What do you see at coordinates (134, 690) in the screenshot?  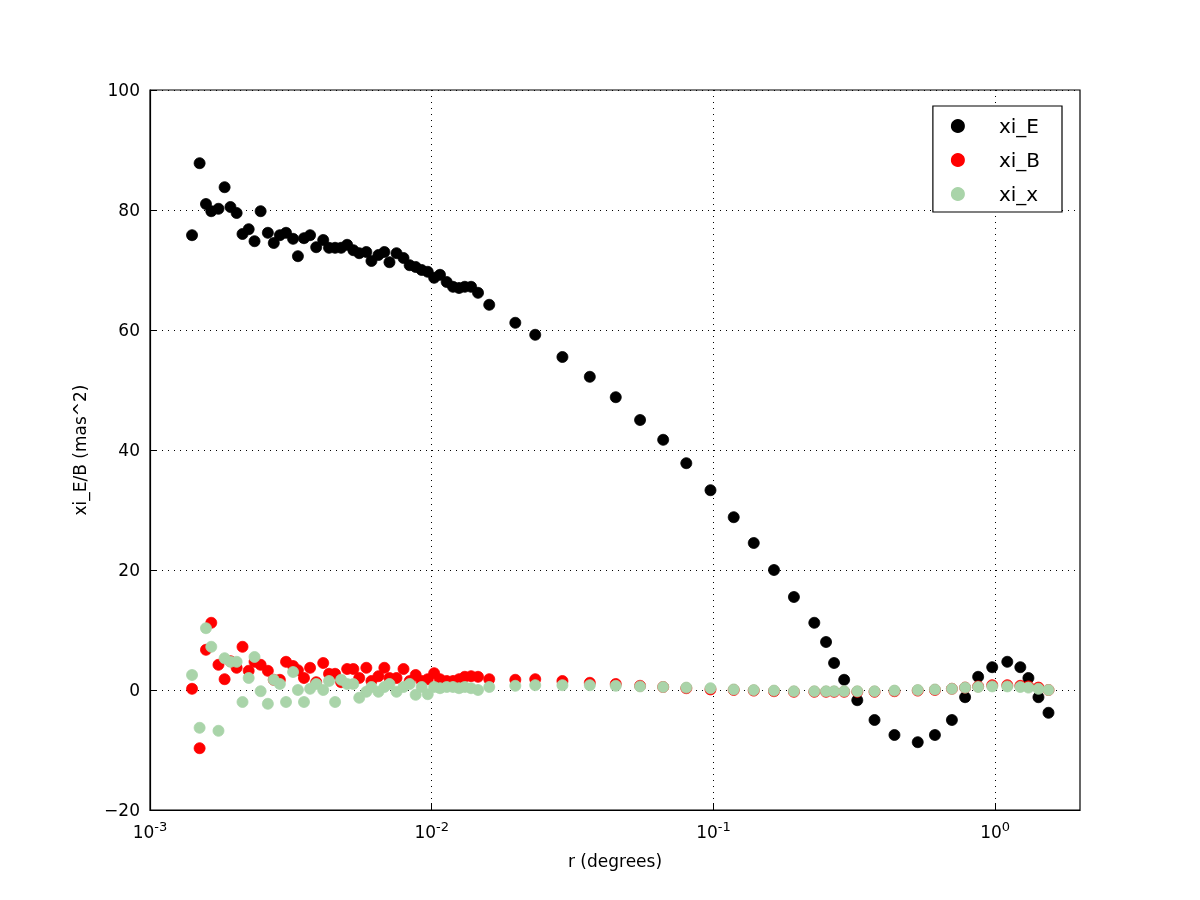 I see `y-tick-label: 0` at bounding box center [134, 690].